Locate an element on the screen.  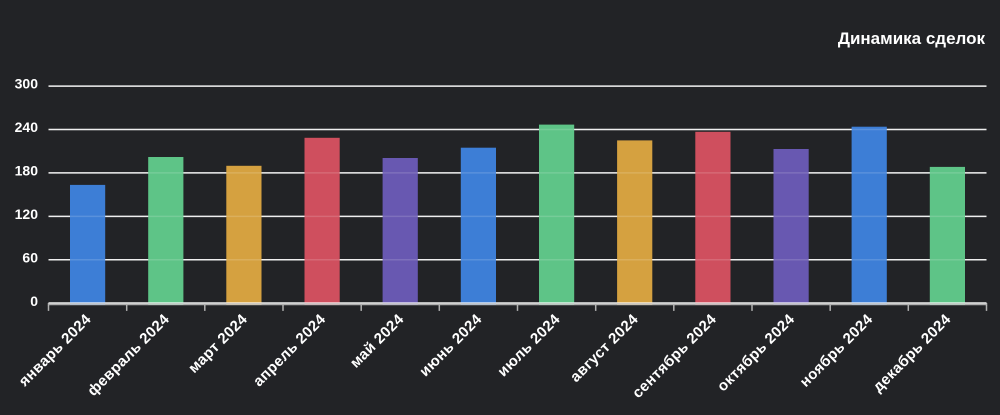
svg-text: октябрь 2024 is located at coordinates (756, 353).